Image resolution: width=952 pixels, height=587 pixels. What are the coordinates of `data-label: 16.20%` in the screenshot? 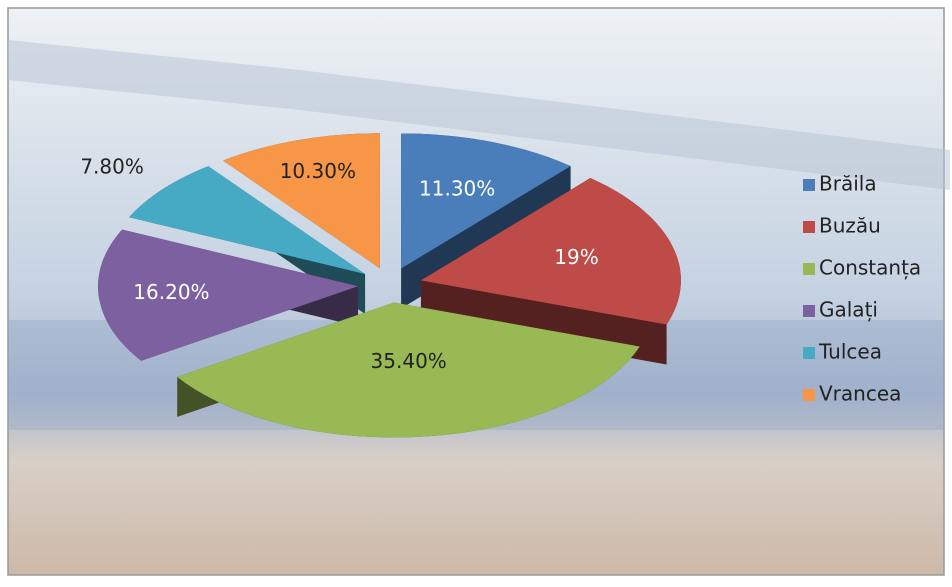 It's located at (171, 292).